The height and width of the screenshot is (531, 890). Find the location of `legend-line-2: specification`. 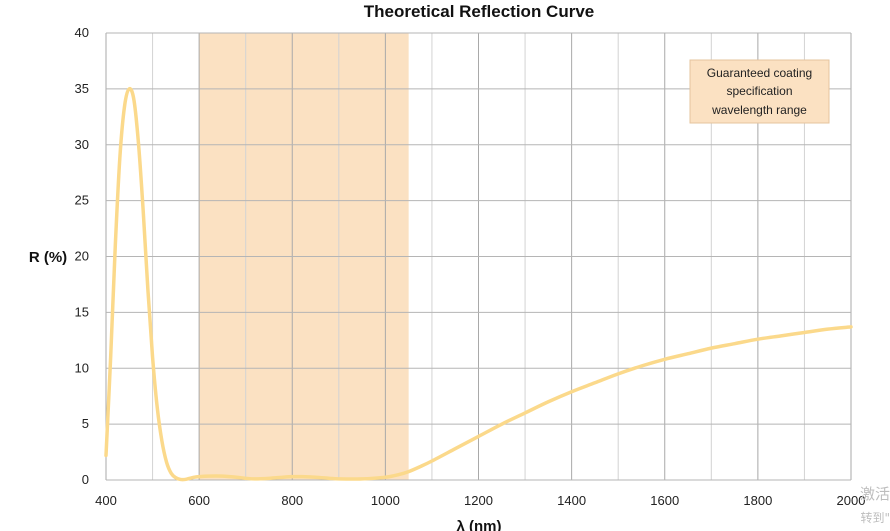

legend-line-2: specification is located at coordinates (759, 91).